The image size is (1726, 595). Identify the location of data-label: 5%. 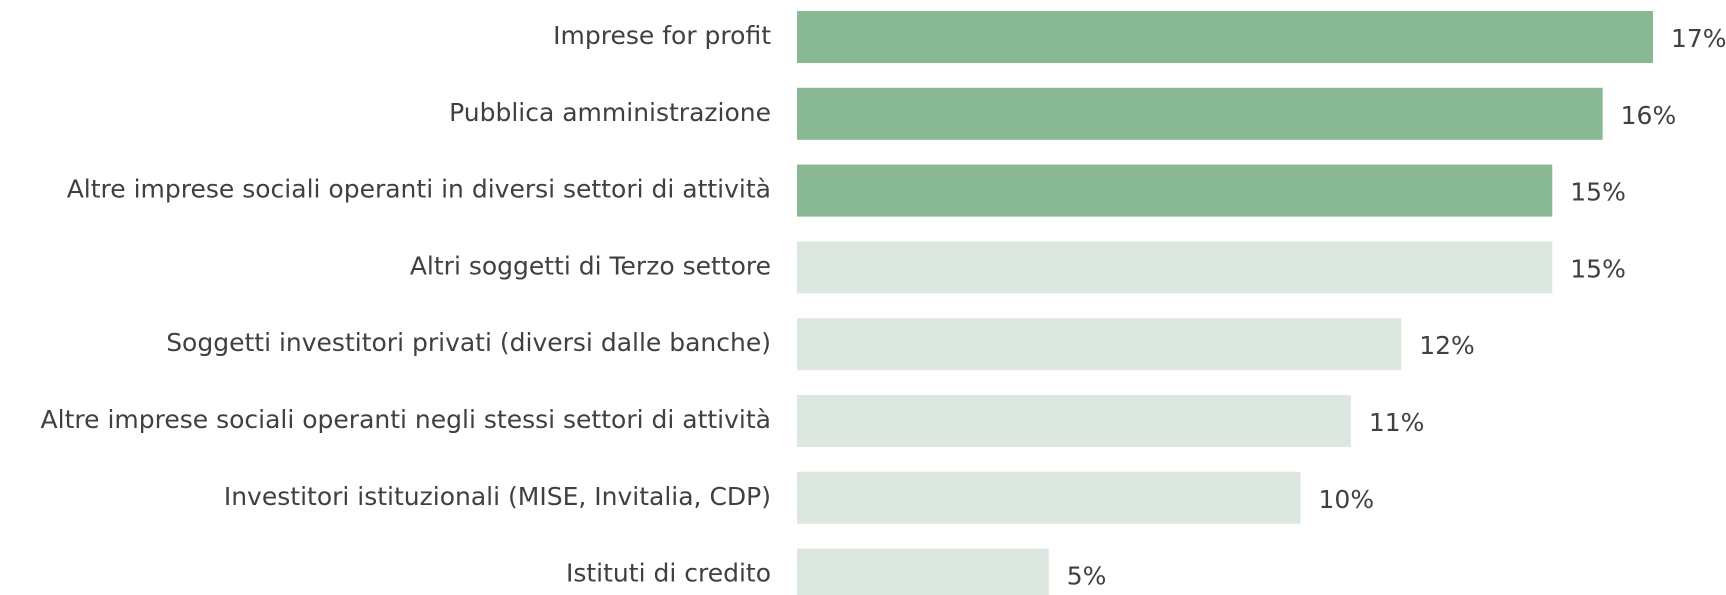
(1087, 576).